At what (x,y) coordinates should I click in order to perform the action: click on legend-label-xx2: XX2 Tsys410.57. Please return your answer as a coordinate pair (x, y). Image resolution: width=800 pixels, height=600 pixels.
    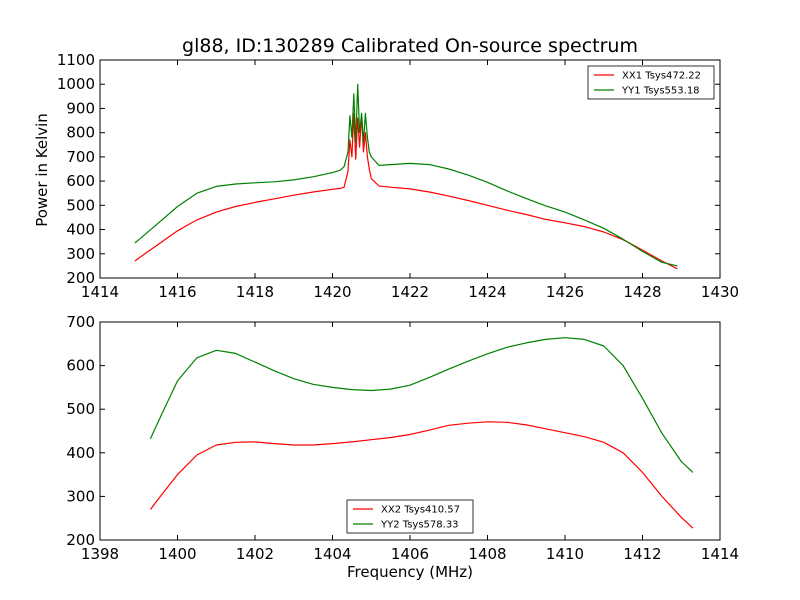
    Looking at the image, I should click on (420, 510).